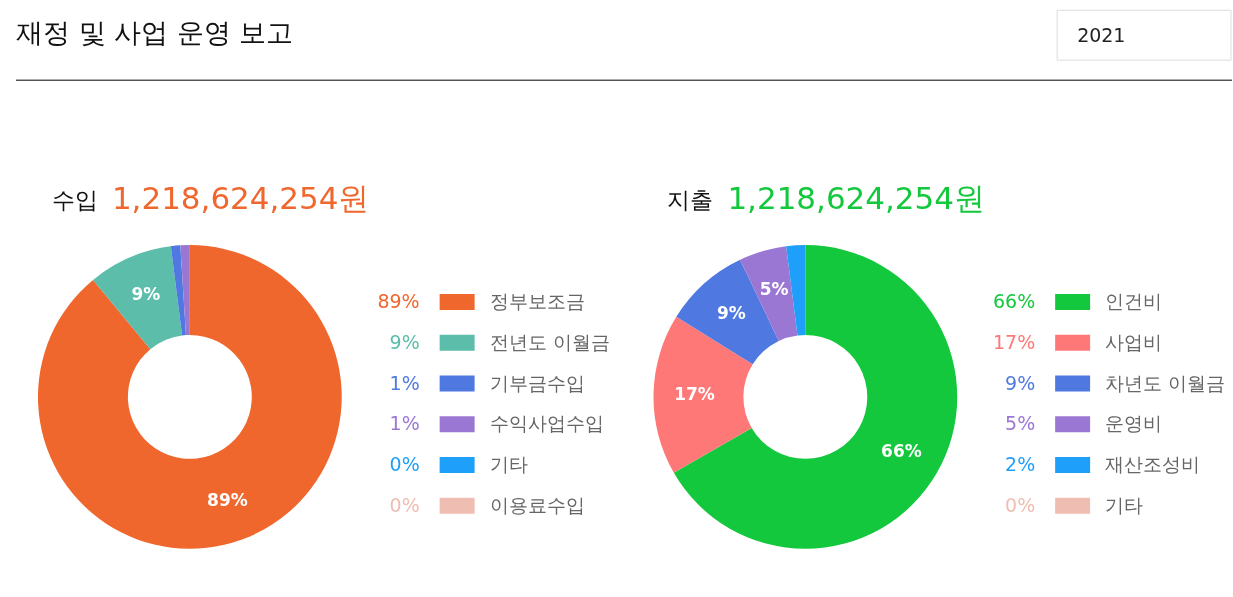 This screenshot has height=597, width=1233. I want to click on text: 재정 및 사업 운영 보고, so click(154, 33).